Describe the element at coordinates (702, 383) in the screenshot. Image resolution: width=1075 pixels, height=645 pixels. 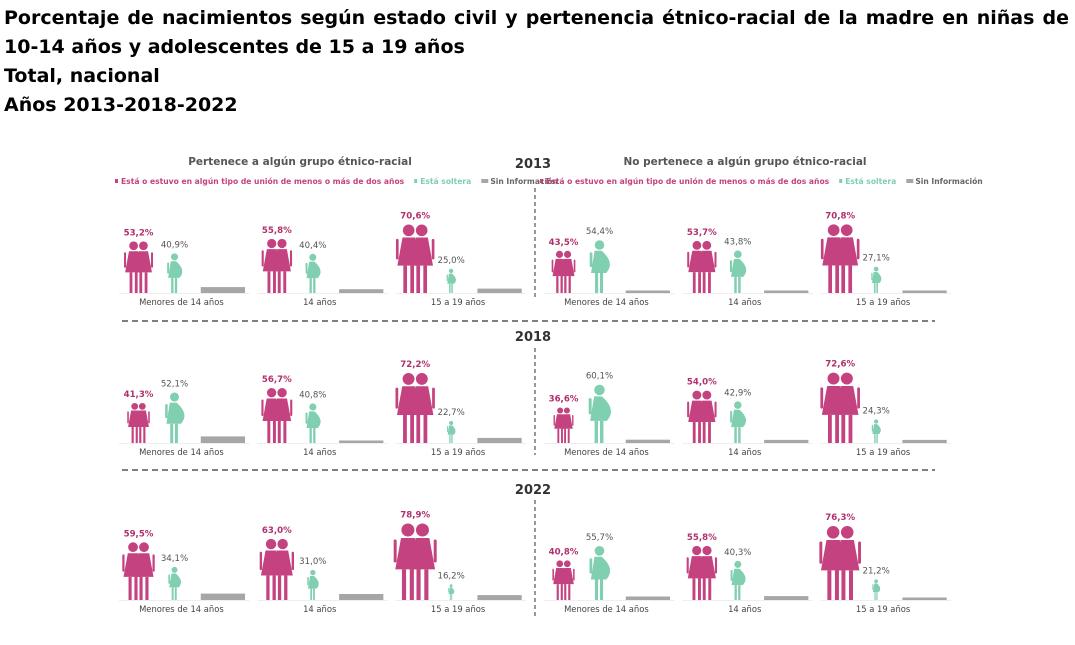
I see `value-label-union-2018-no_pertenece-1: 54,0%` at that location.